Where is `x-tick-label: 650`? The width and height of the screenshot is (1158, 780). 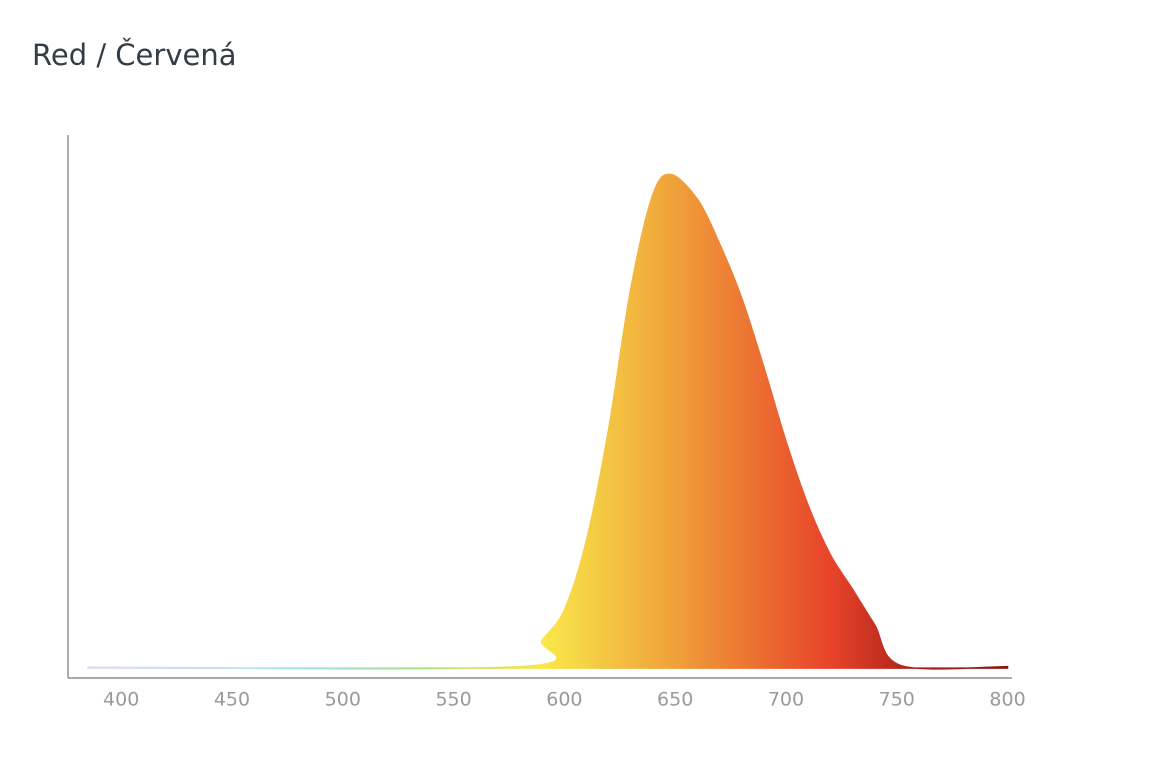 x-tick-label: 650 is located at coordinates (675, 700).